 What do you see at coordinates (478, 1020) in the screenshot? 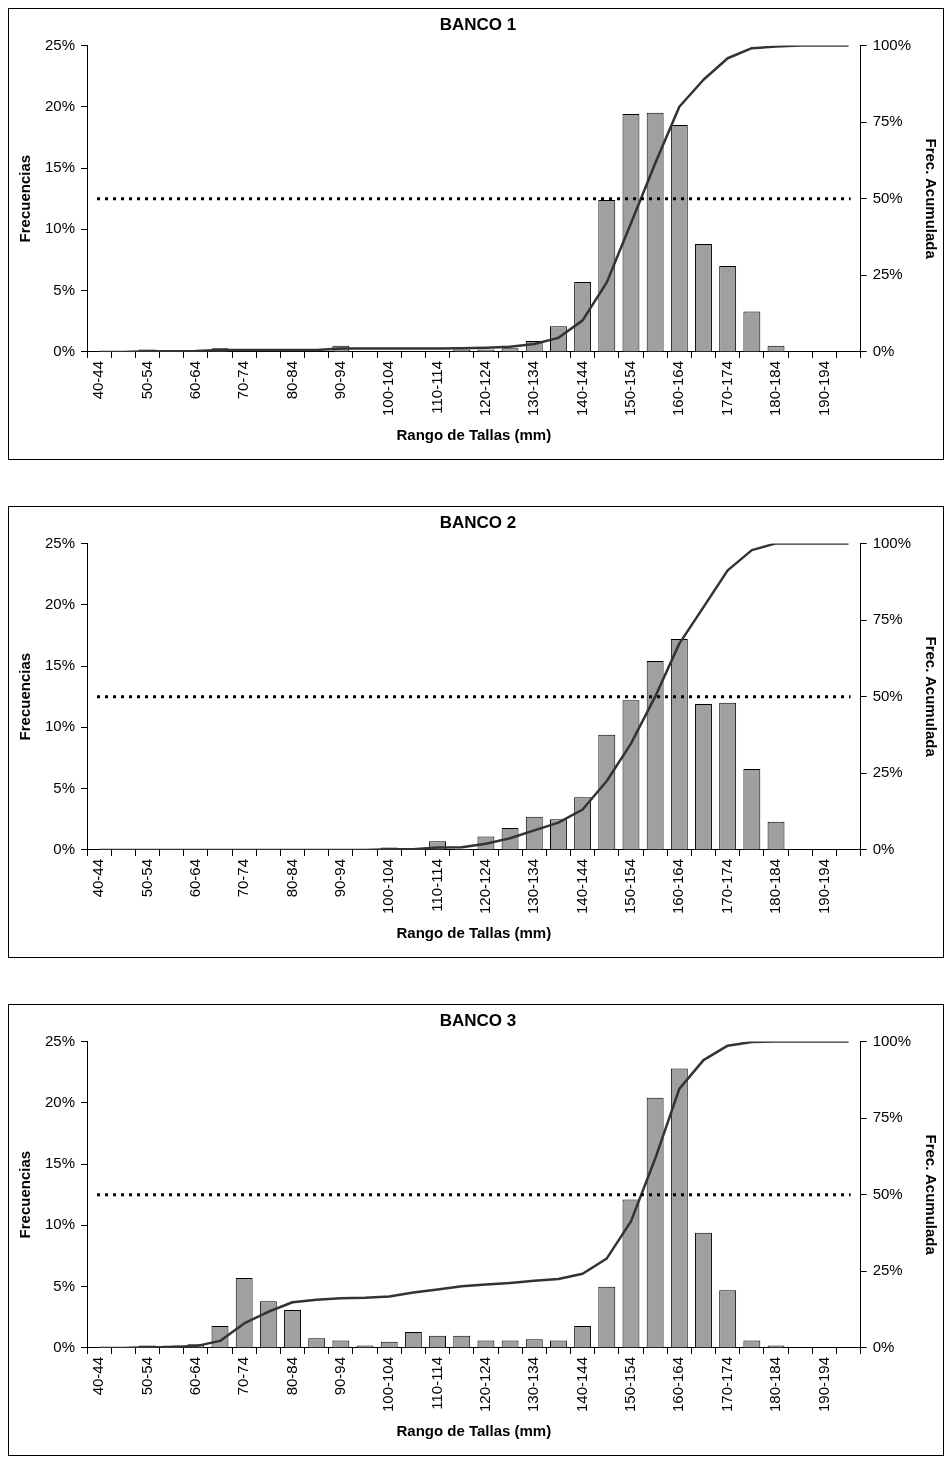
I see `chart-title: BANCO 3` at bounding box center [478, 1020].